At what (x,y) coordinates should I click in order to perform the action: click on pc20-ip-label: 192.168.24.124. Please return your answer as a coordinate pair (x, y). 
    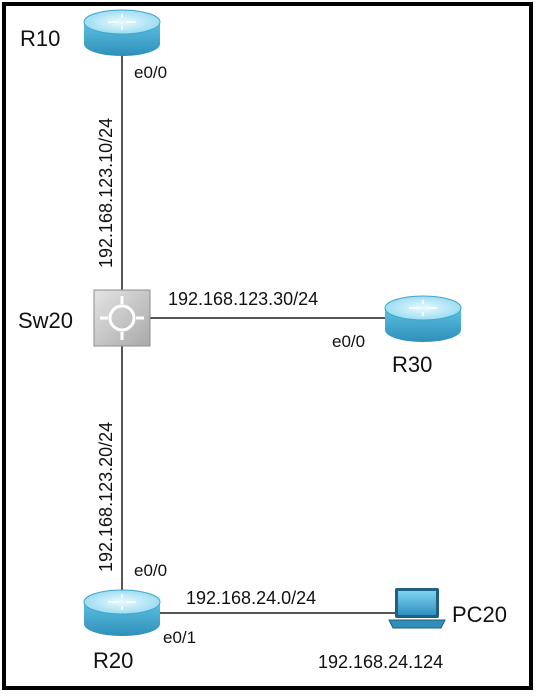
    Looking at the image, I should click on (380, 662).